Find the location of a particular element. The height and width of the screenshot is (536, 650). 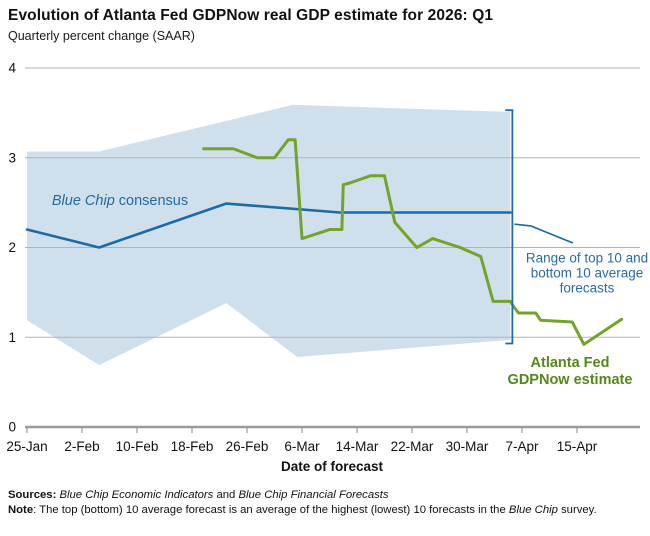

y-tick-label-1: 1 is located at coordinates (12, 337).